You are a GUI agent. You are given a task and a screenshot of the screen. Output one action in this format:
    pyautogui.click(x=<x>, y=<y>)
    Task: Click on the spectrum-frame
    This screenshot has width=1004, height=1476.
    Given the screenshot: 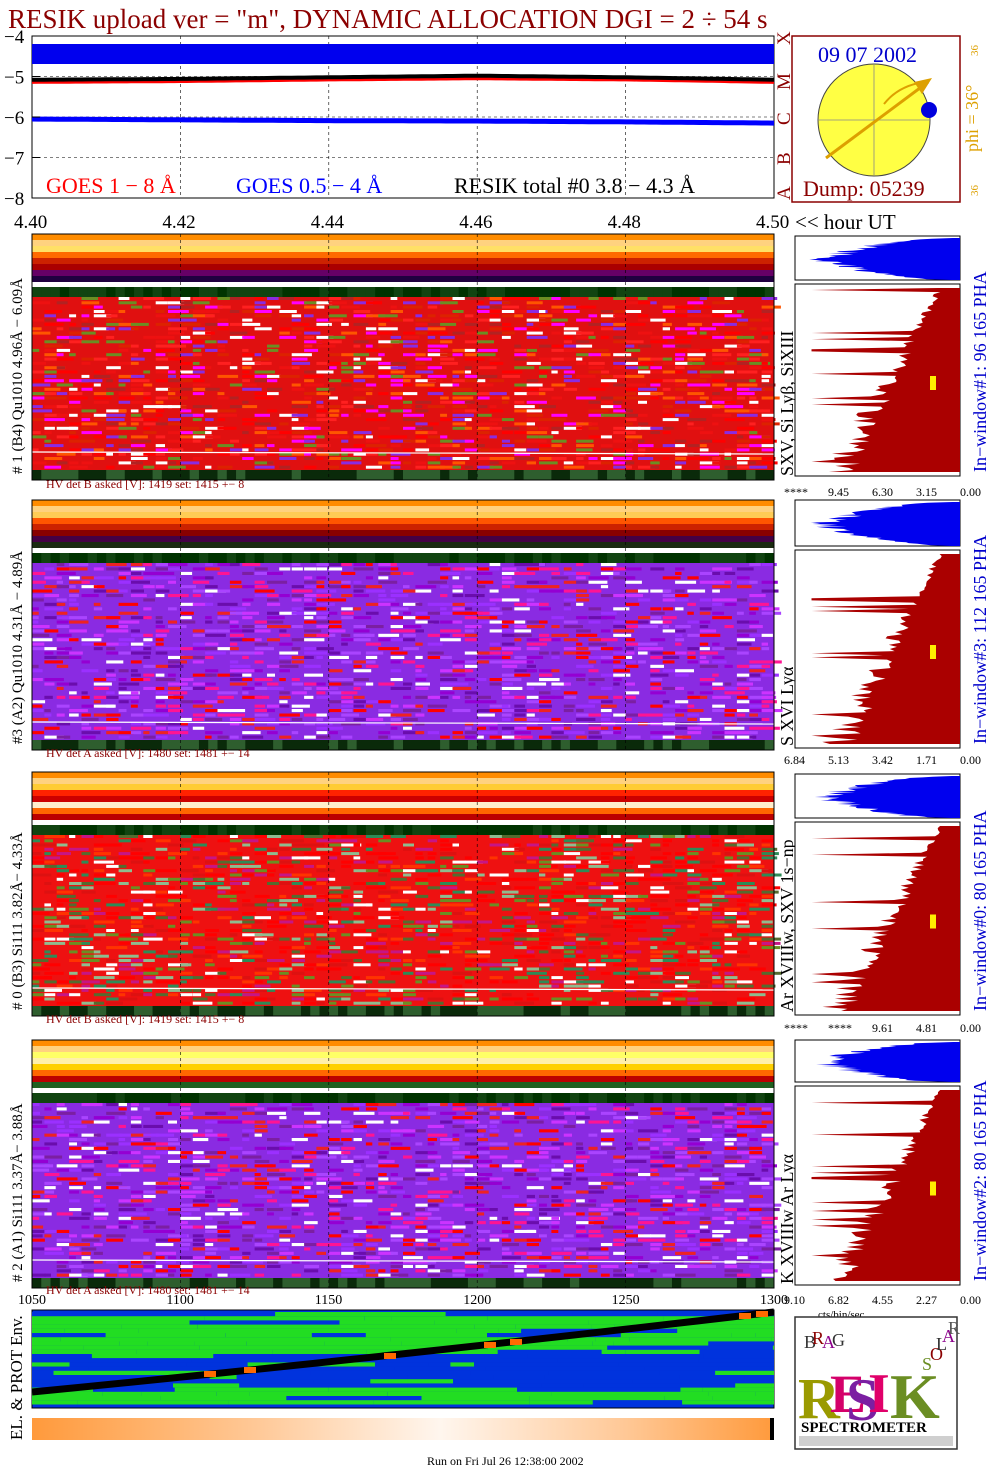 What is the action you would take?
    pyautogui.click(x=403, y=625)
    